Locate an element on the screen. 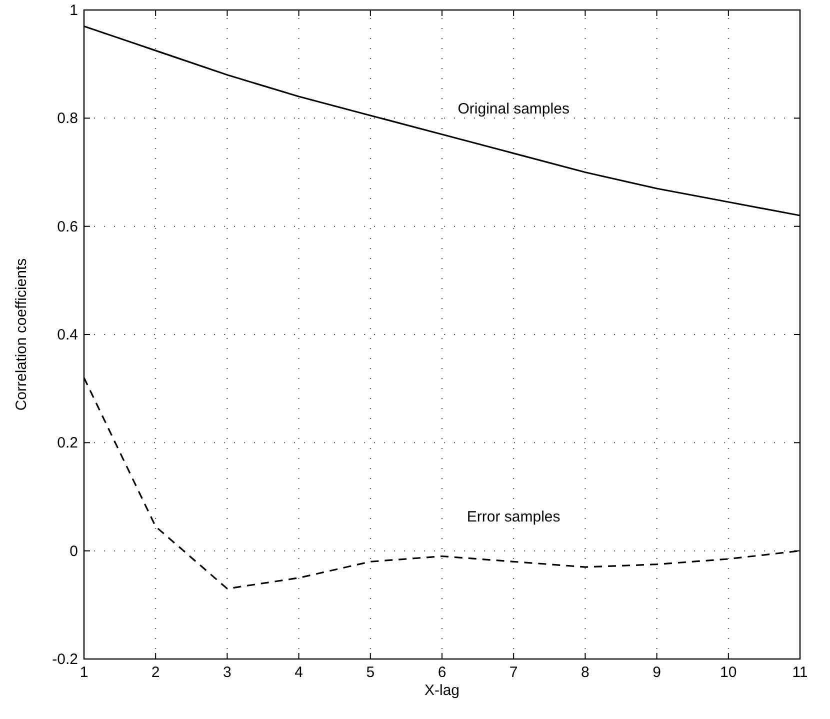 The image size is (830, 719). x-tick-label: 3 is located at coordinates (227, 672).